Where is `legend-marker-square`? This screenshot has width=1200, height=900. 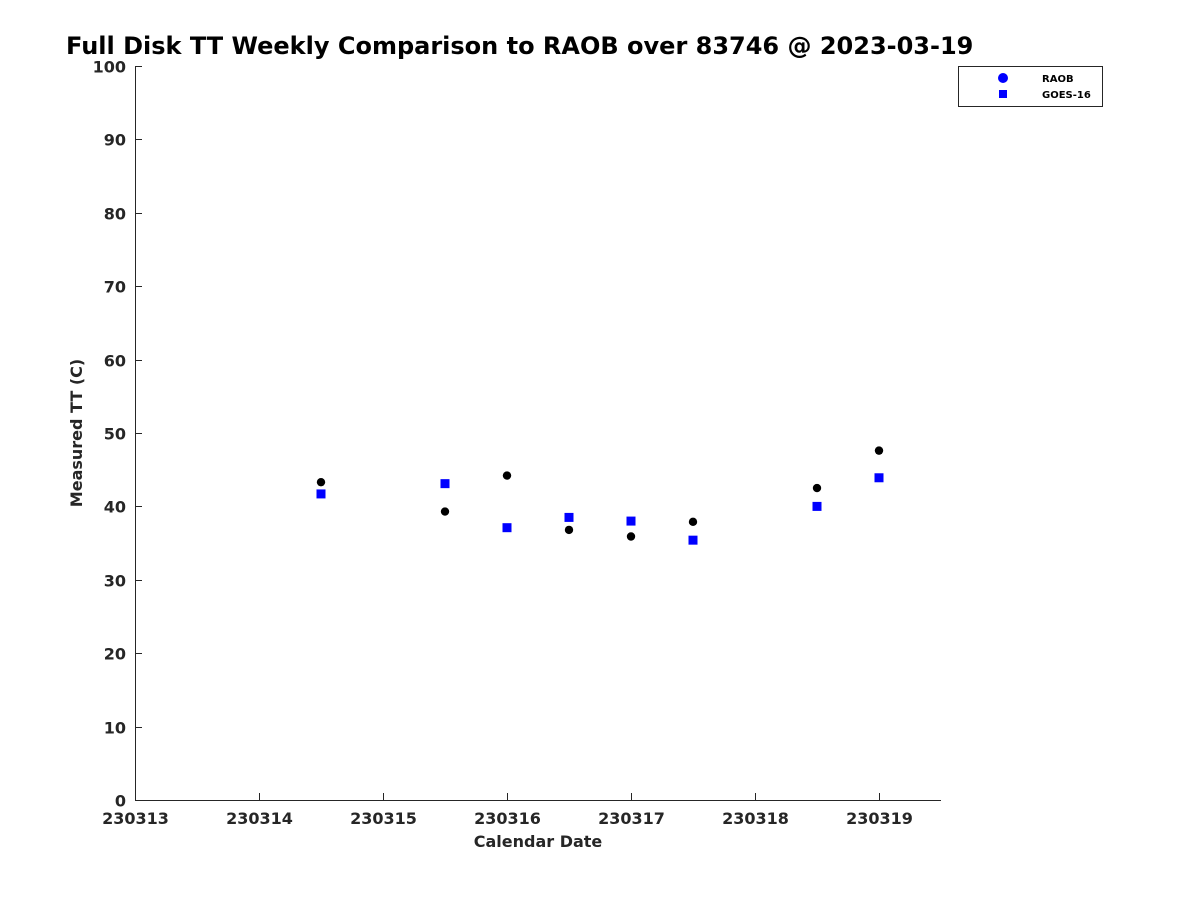
legend-marker-square is located at coordinates (1003, 94).